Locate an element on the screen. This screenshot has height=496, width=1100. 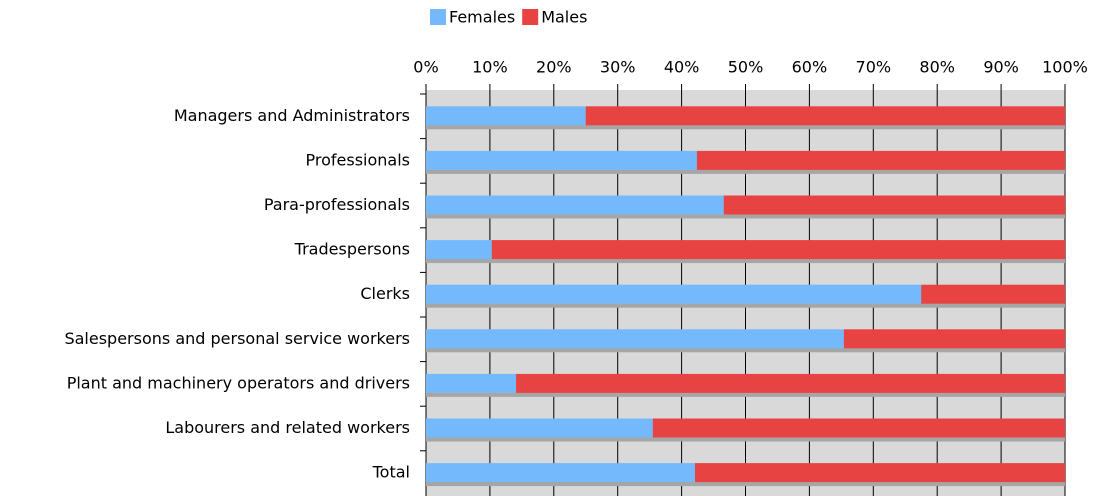
y-tick-label: Para-professionals is located at coordinates (337, 204).